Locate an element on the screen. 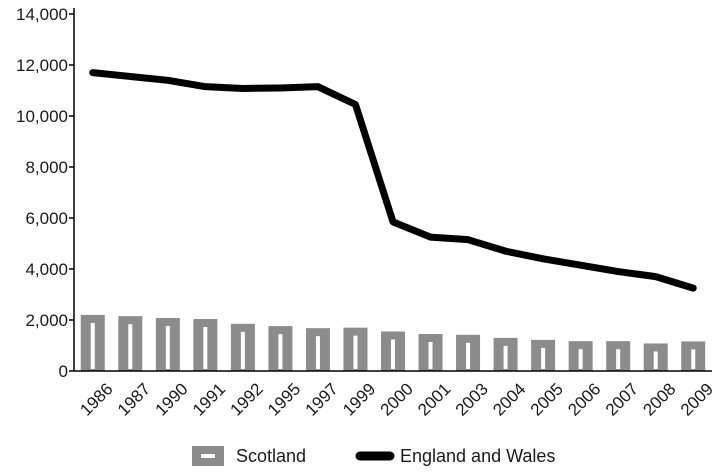 The width and height of the screenshot is (714, 475). x-tick-label: 1992 is located at coordinates (247, 399).